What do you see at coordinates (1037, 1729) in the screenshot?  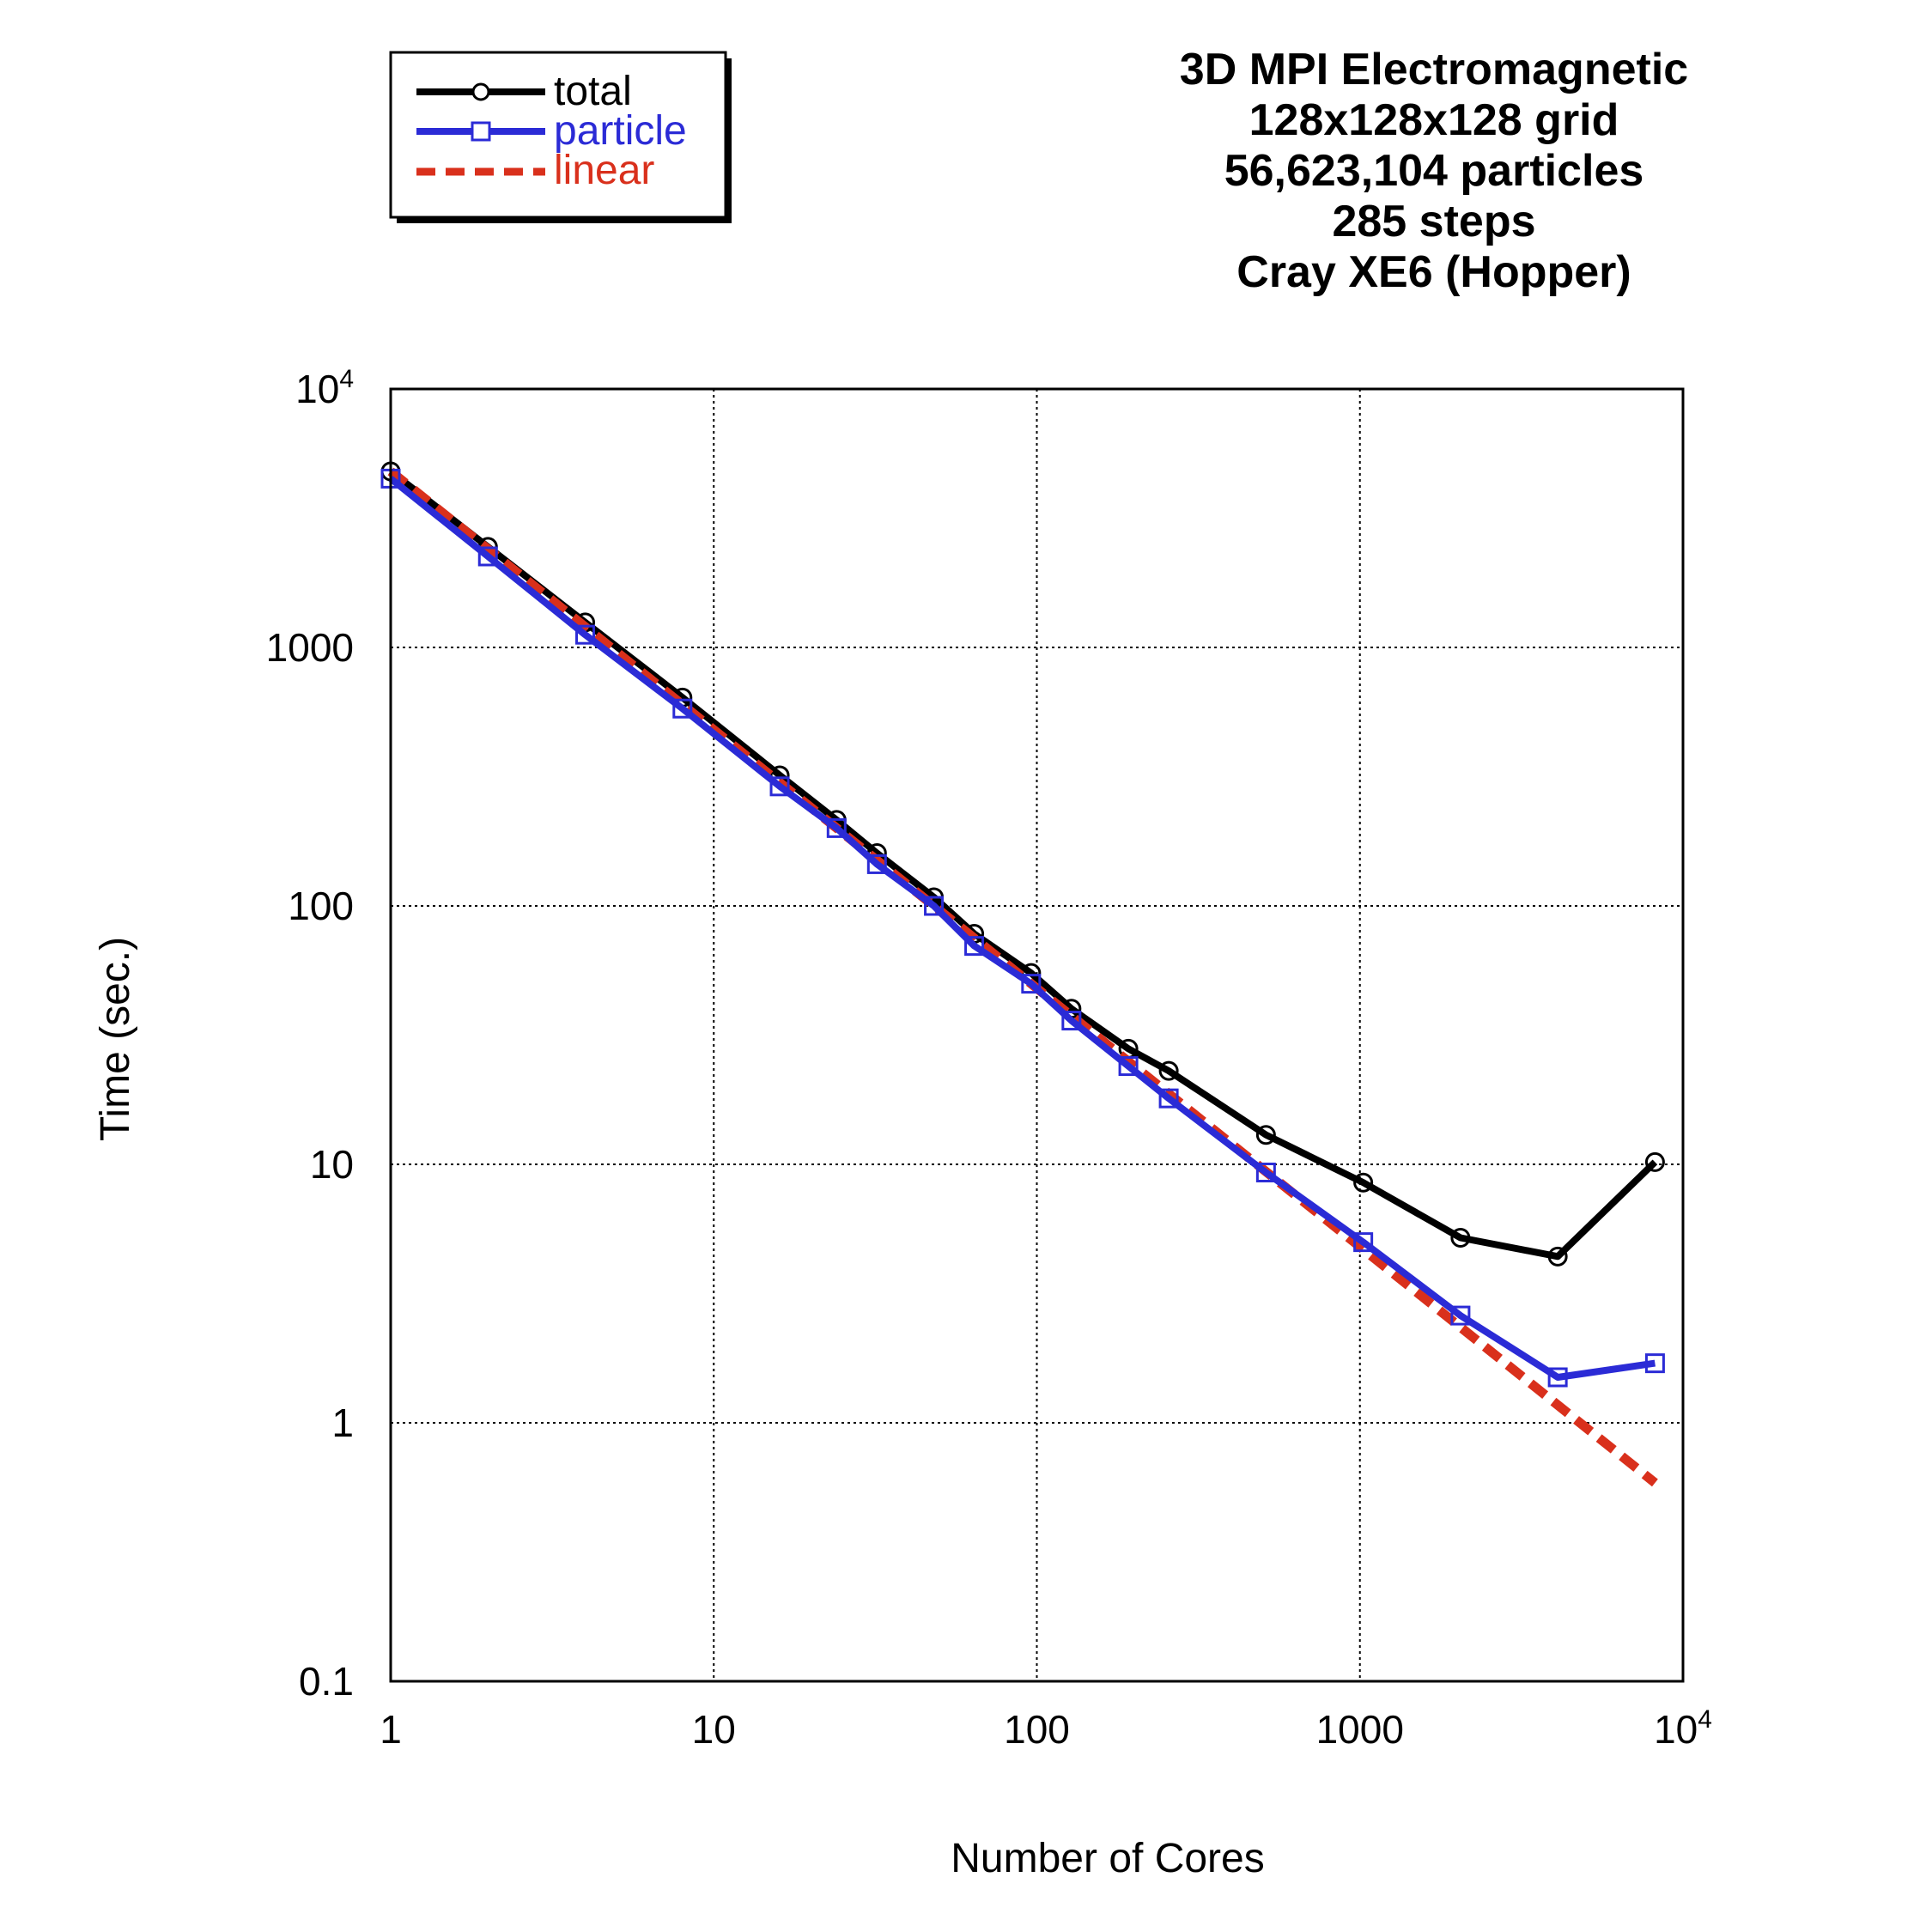 I see `x-tick-label: 100` at bounding box center [1037, 1729].